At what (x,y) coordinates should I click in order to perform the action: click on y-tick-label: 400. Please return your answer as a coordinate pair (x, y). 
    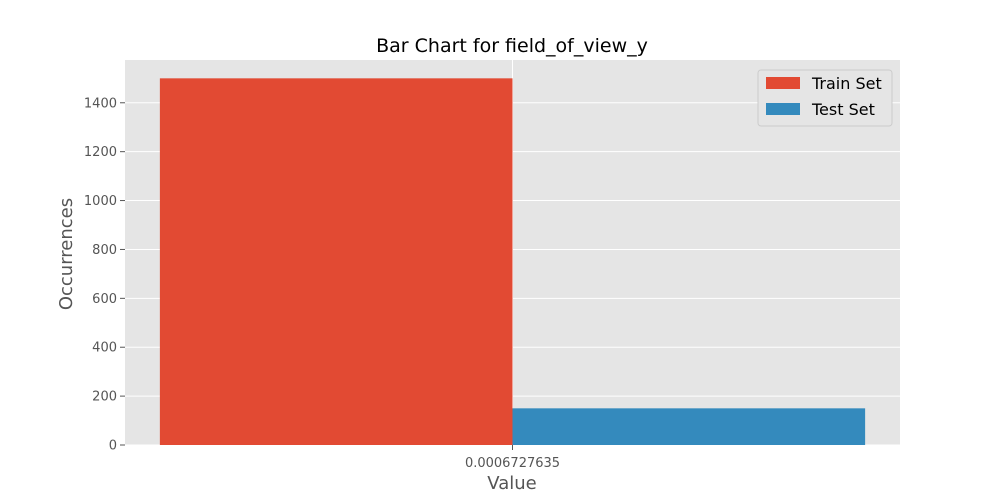
    Looking at the image, I should click on (104, 348).